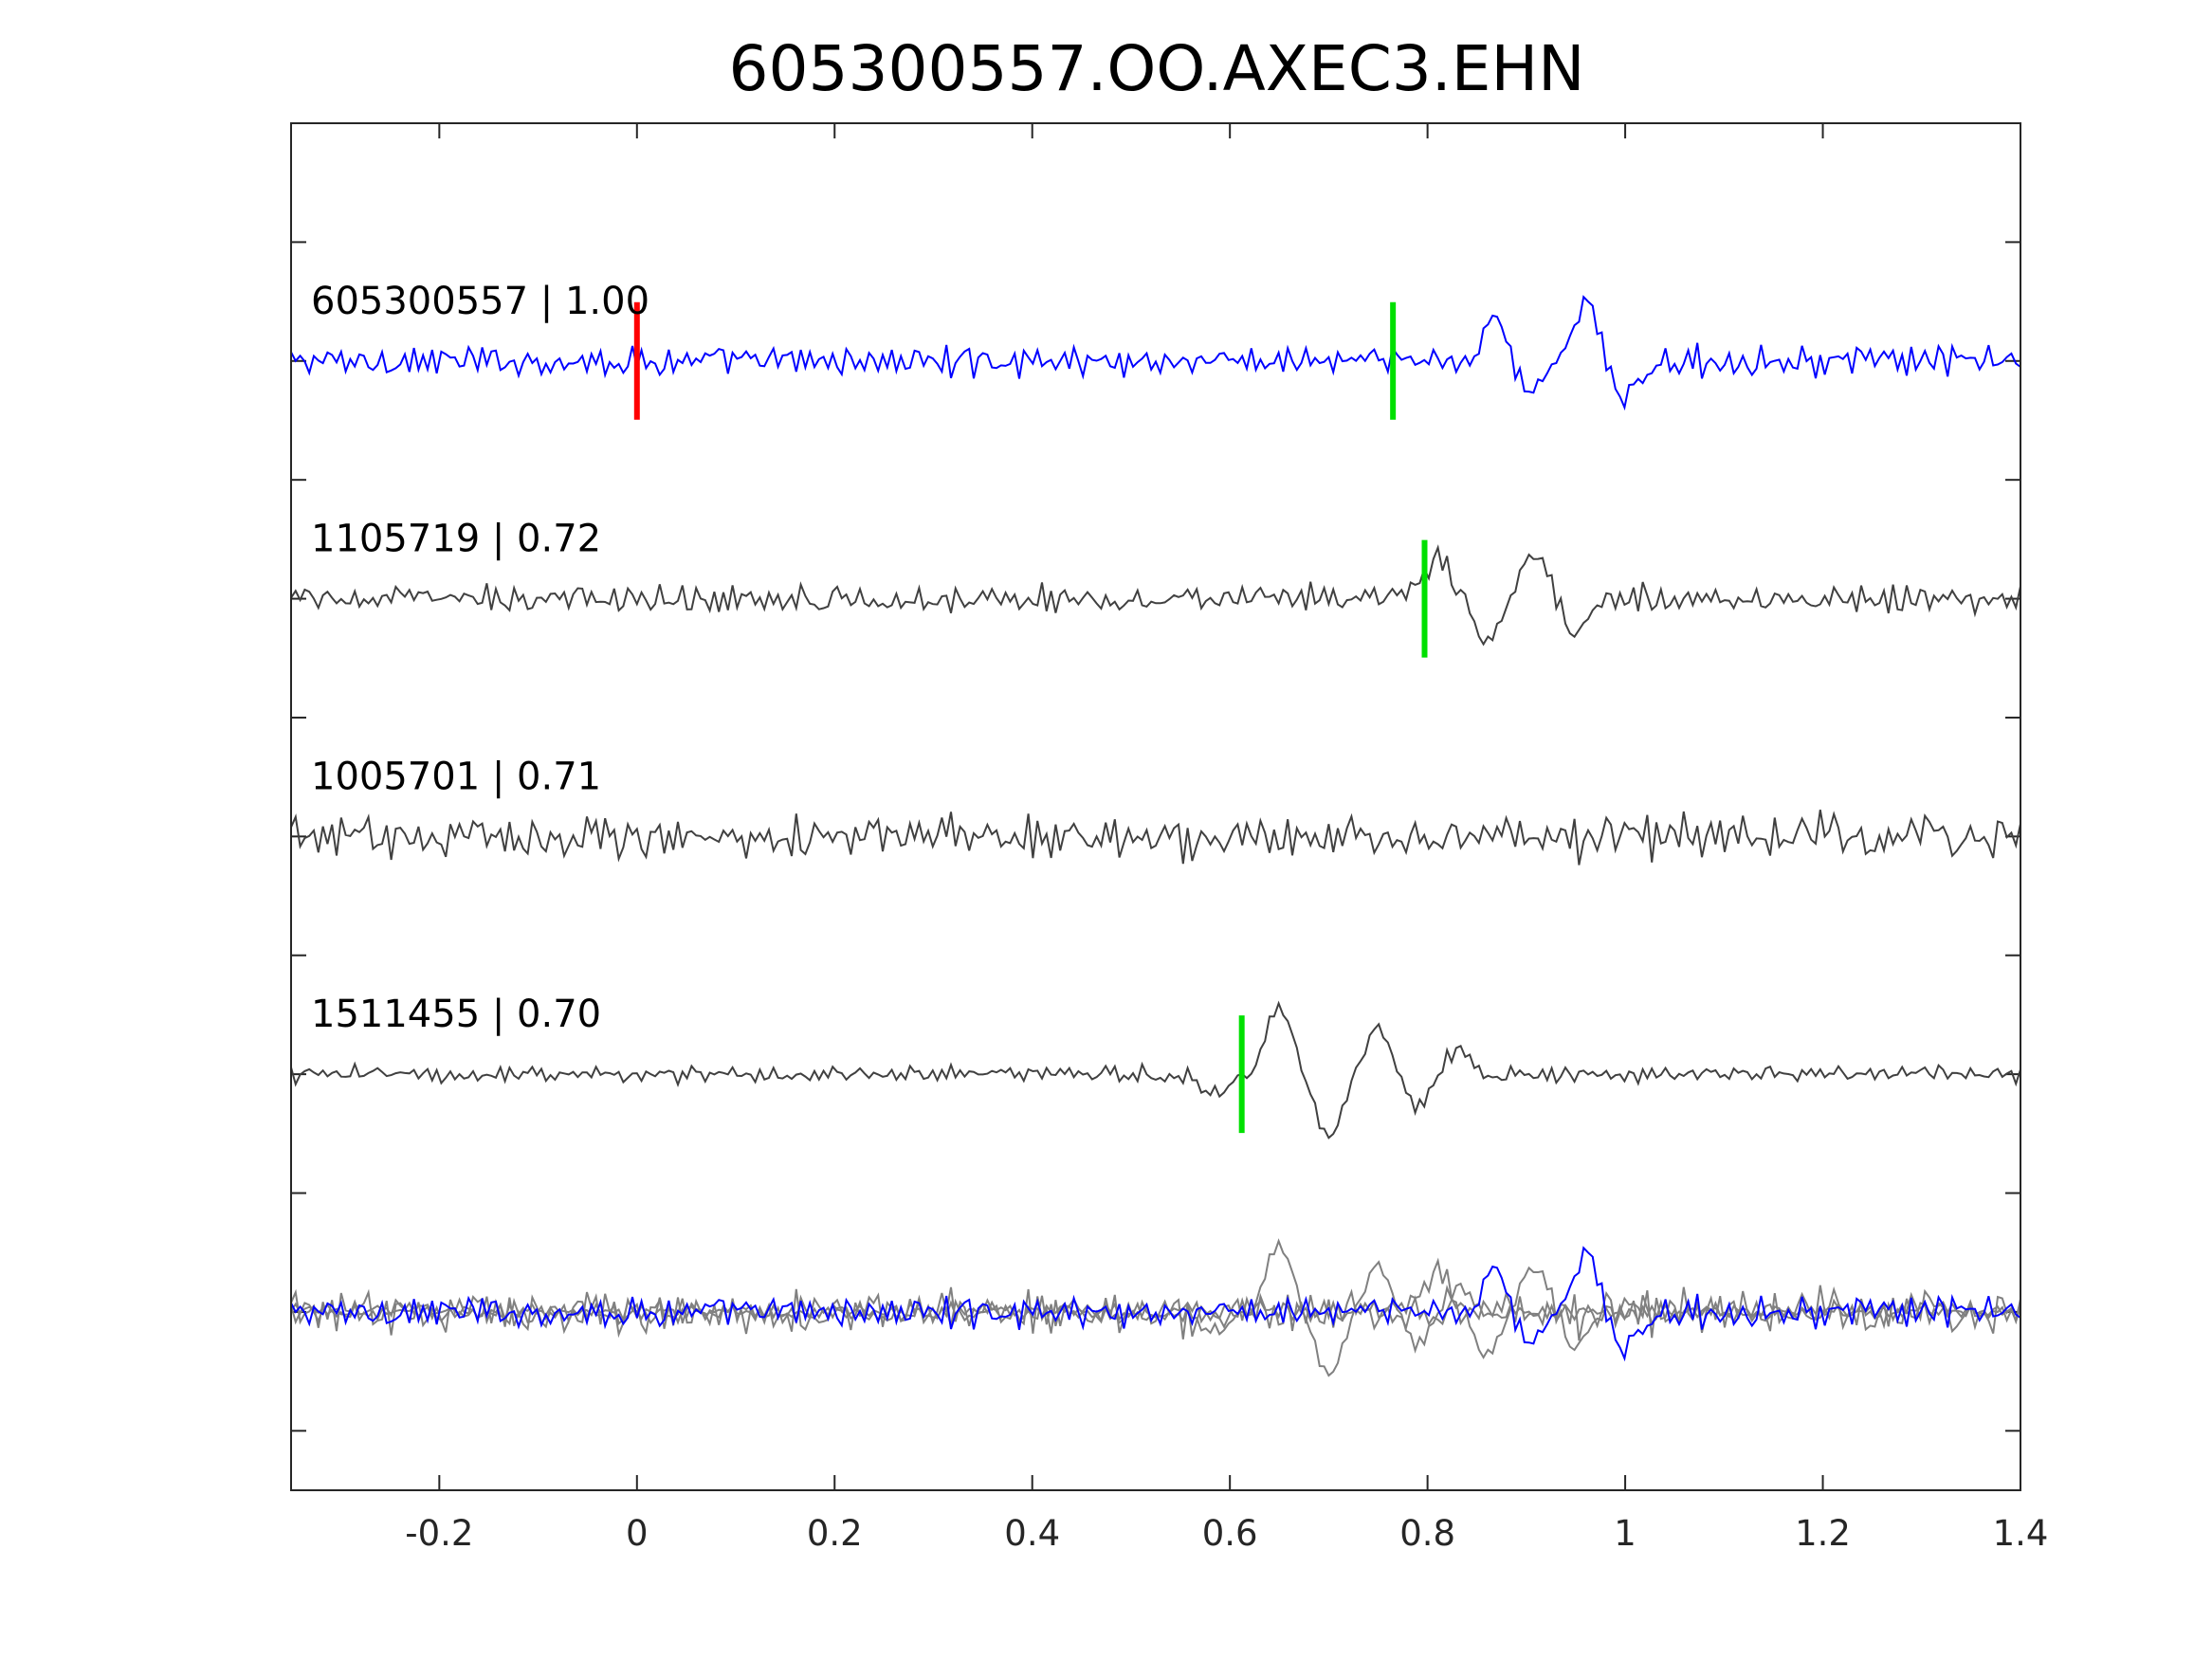 The image size is (2212, 1659). I want to click on x-tick-label: 1.2, so click(1823, 1533).